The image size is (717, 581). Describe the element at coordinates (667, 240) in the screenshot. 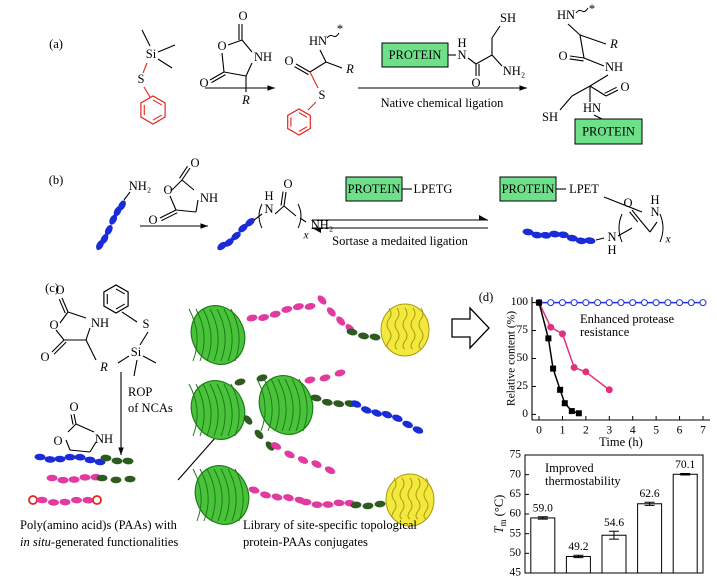

I see `label: x` at that location.